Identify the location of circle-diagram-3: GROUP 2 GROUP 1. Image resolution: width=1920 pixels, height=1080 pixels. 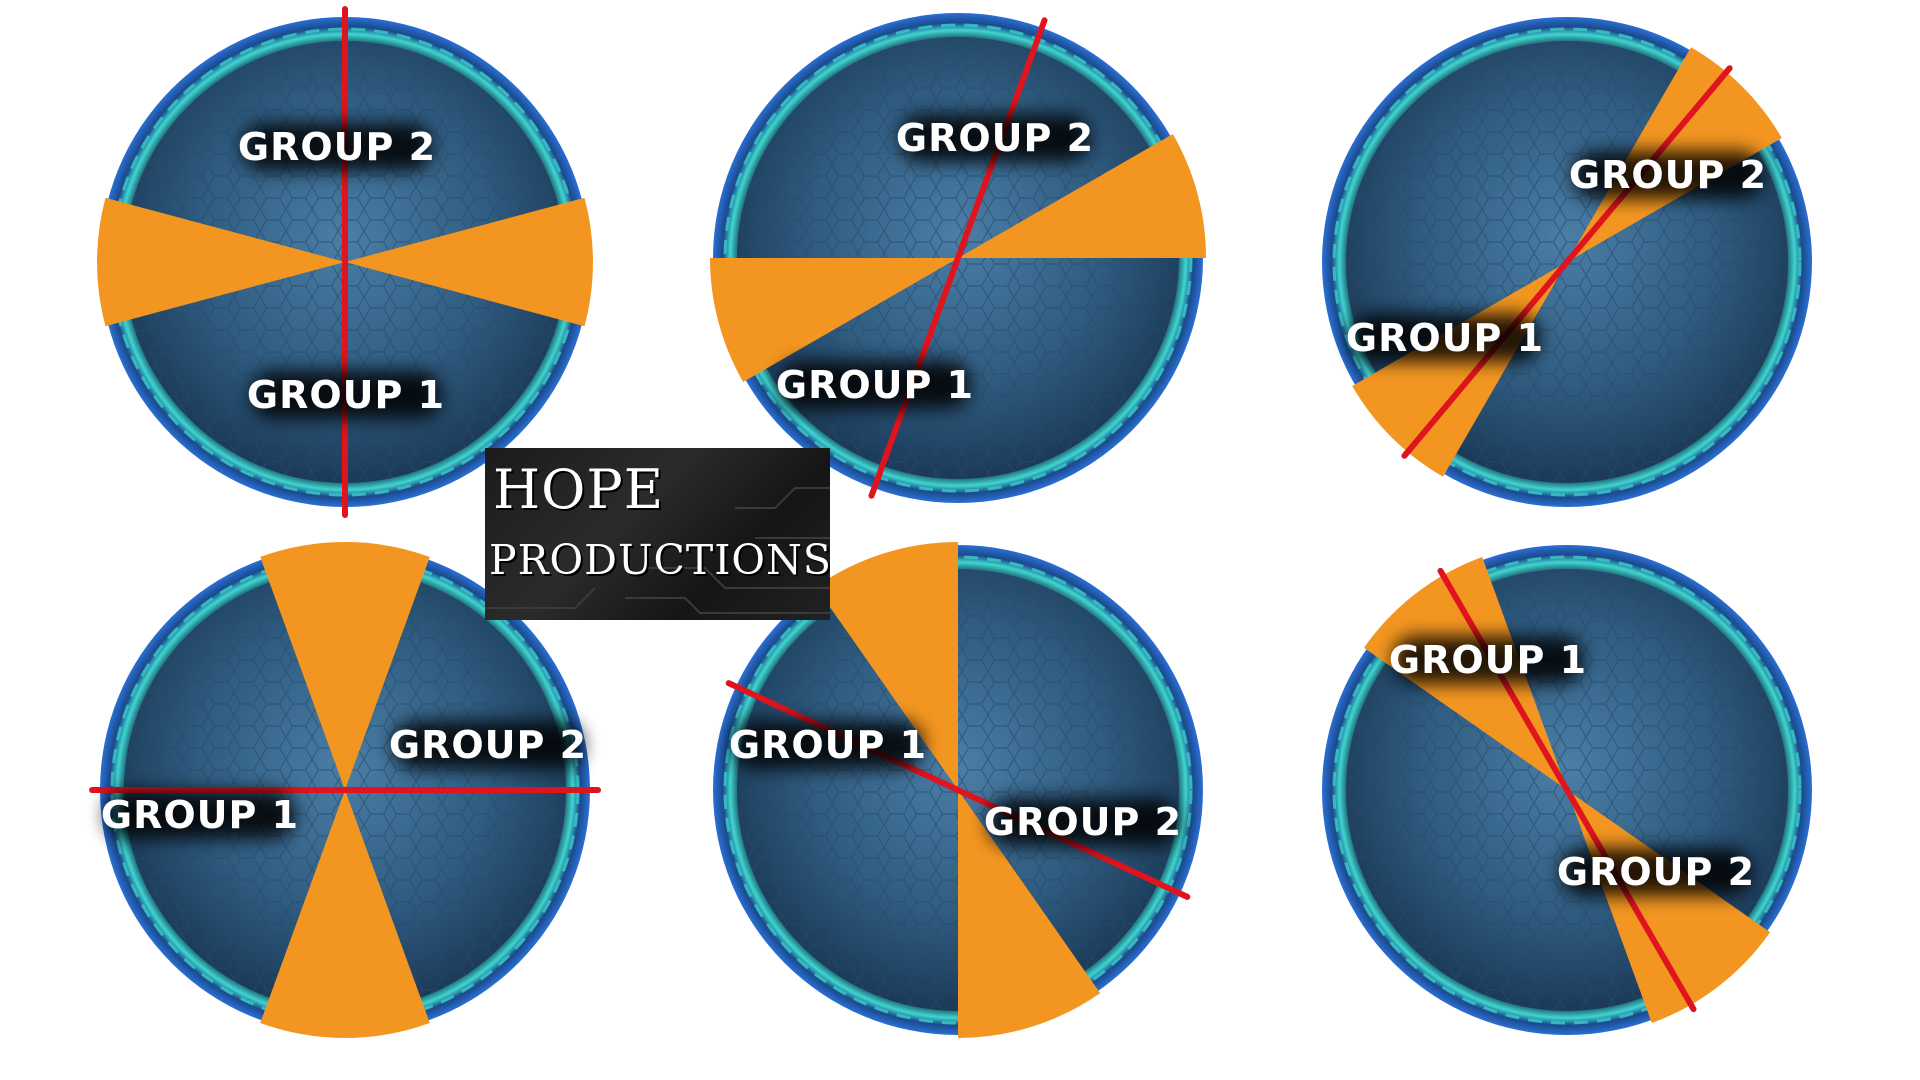
(1567, 262).